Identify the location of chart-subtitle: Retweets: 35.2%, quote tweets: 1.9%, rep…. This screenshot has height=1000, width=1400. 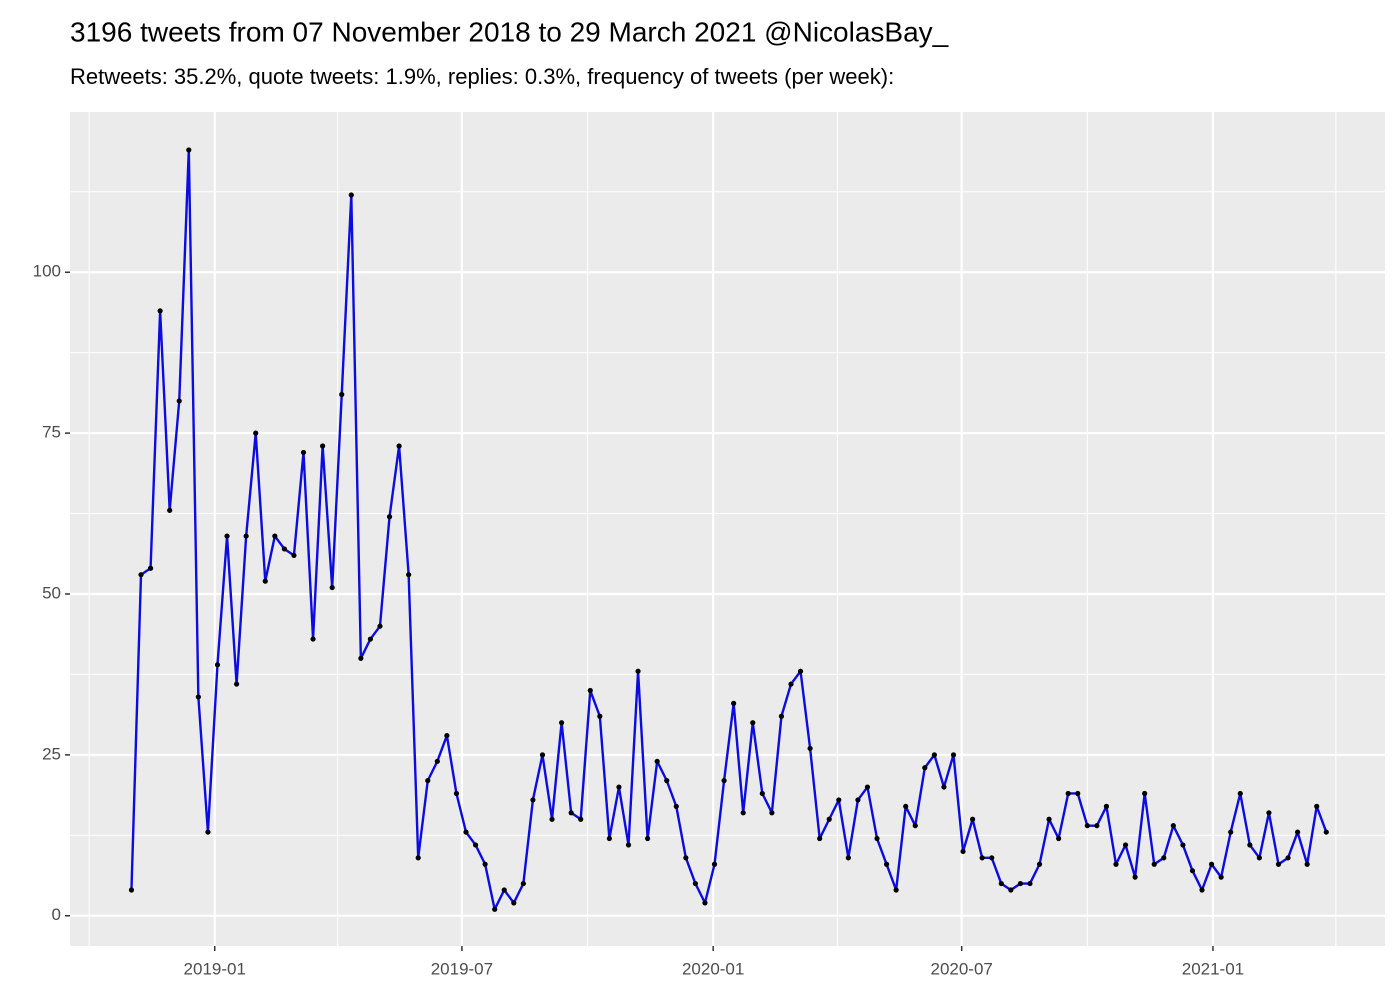
(482, 76).